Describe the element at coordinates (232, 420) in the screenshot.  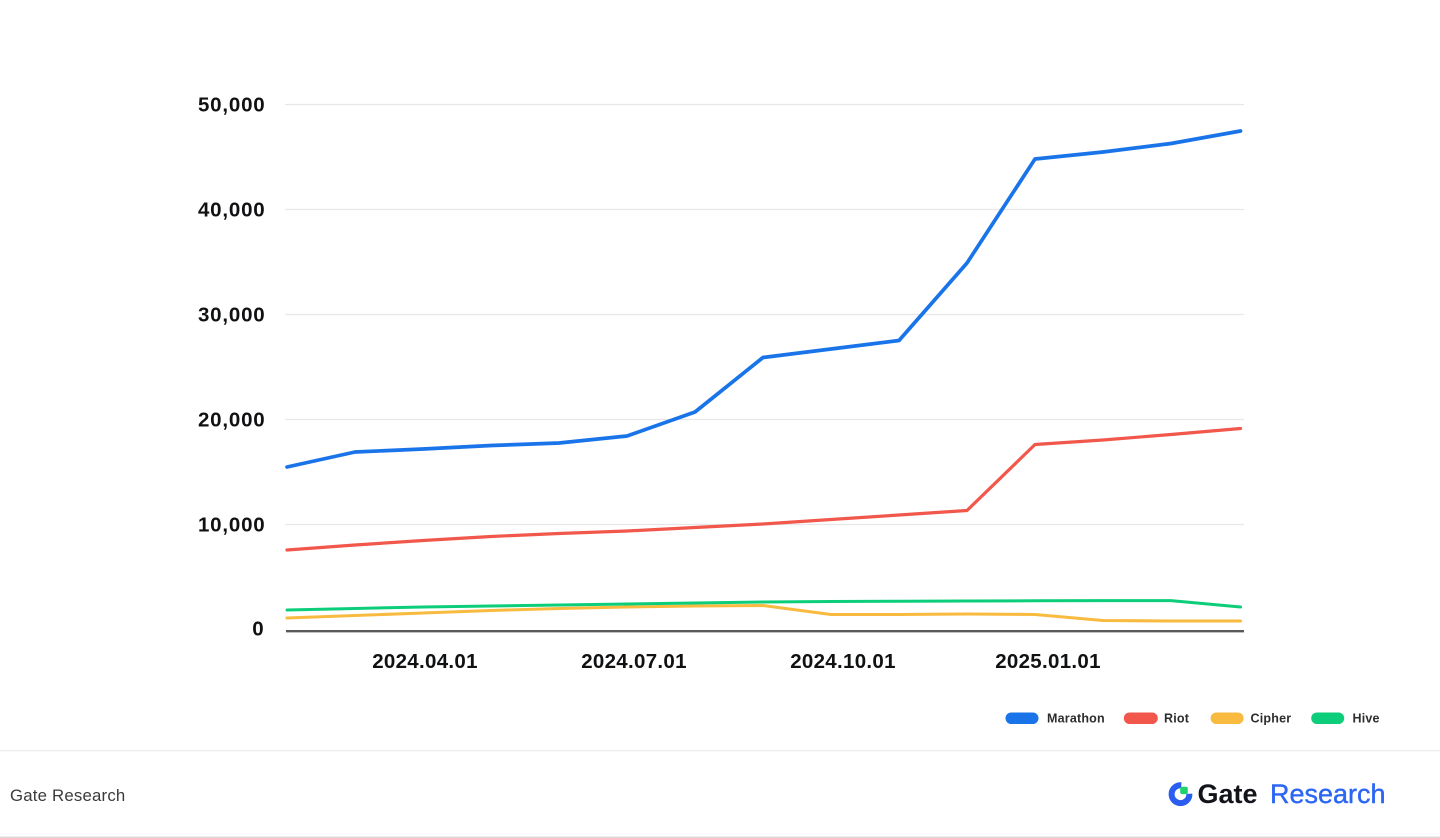
I see `svg-text: 20,000` at that location.